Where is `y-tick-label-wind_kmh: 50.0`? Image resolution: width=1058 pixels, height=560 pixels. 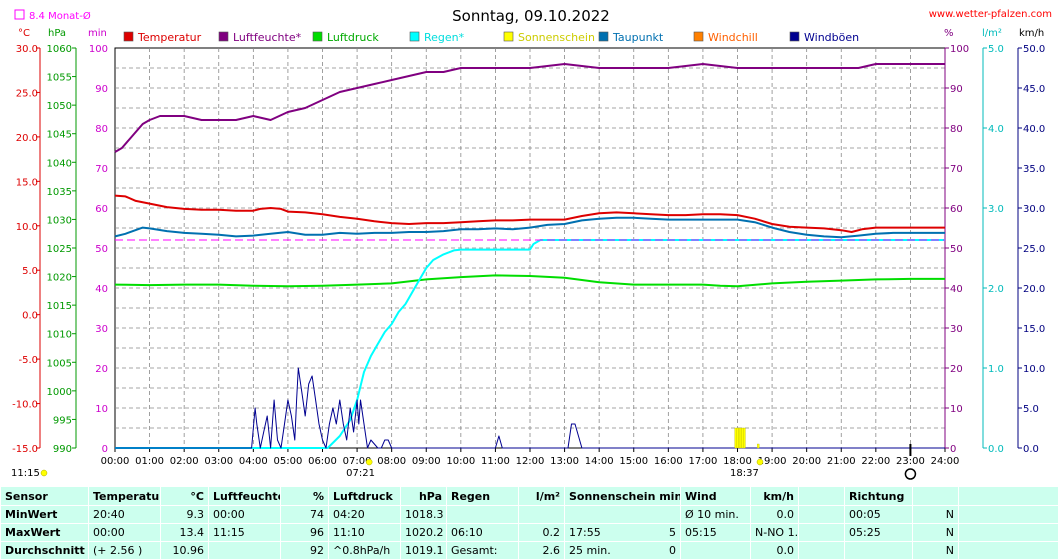 y-tick-label-wind_kmh: 50.0 is located at coordinates (1034, 49).